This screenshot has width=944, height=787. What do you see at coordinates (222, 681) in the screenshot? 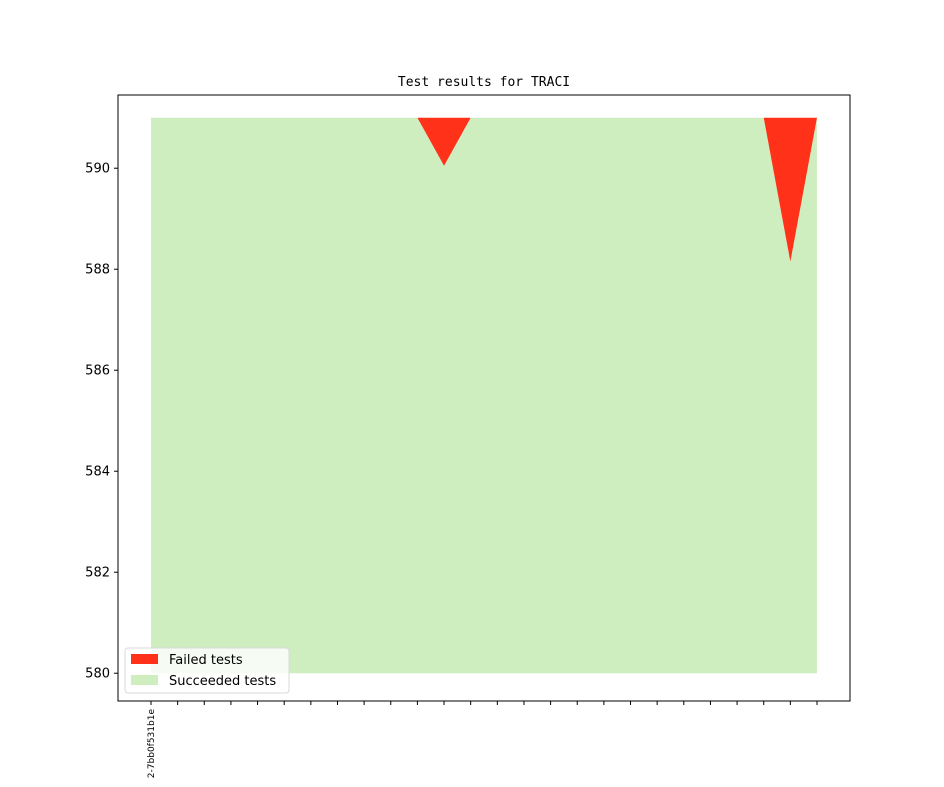
I see `legend-label: Succeeded tests` at bounding box center [222, 681].